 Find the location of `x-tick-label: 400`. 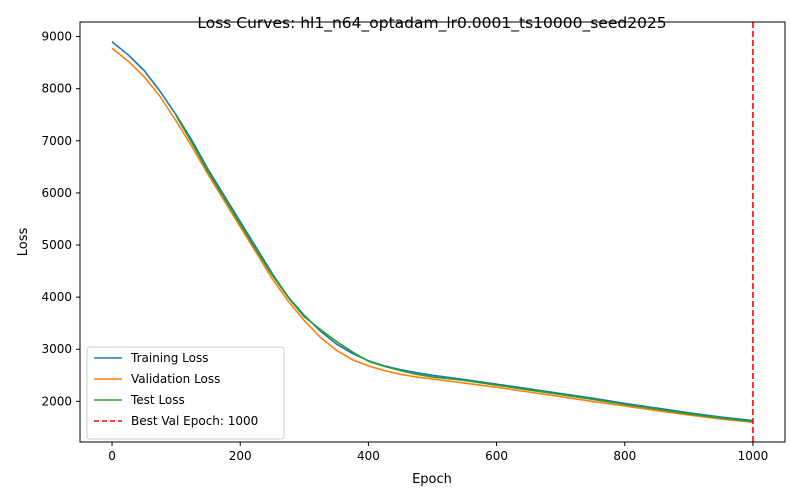

x-tick-label: 400 is located at coordinates (368, 456).